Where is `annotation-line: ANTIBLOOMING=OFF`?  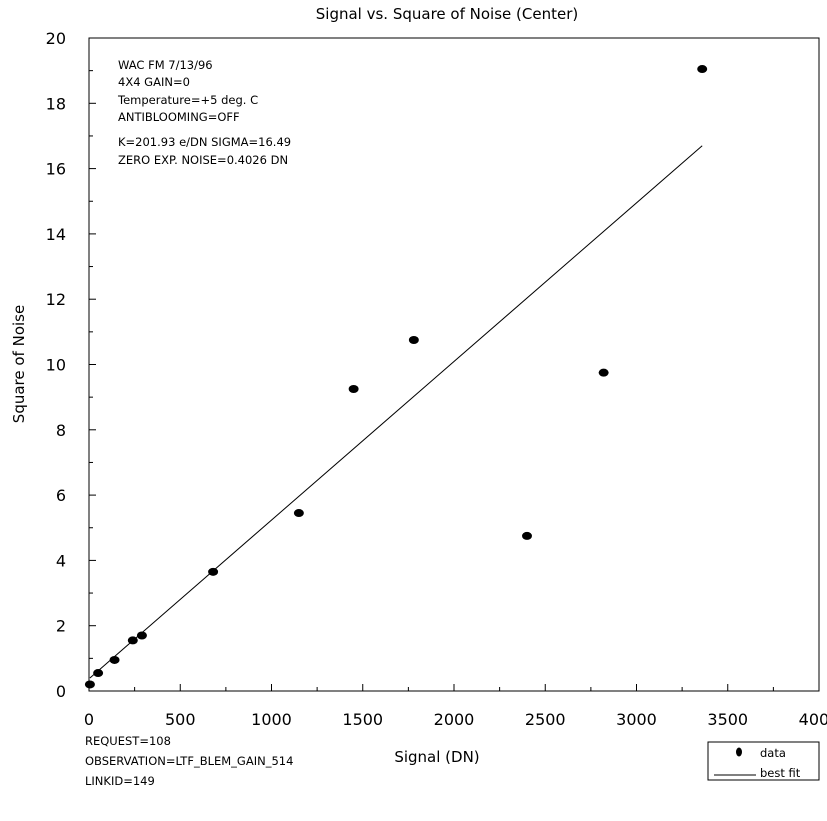
annotation-line: ANTIBLOOMING=OFF is located at coordinates (179, 117).